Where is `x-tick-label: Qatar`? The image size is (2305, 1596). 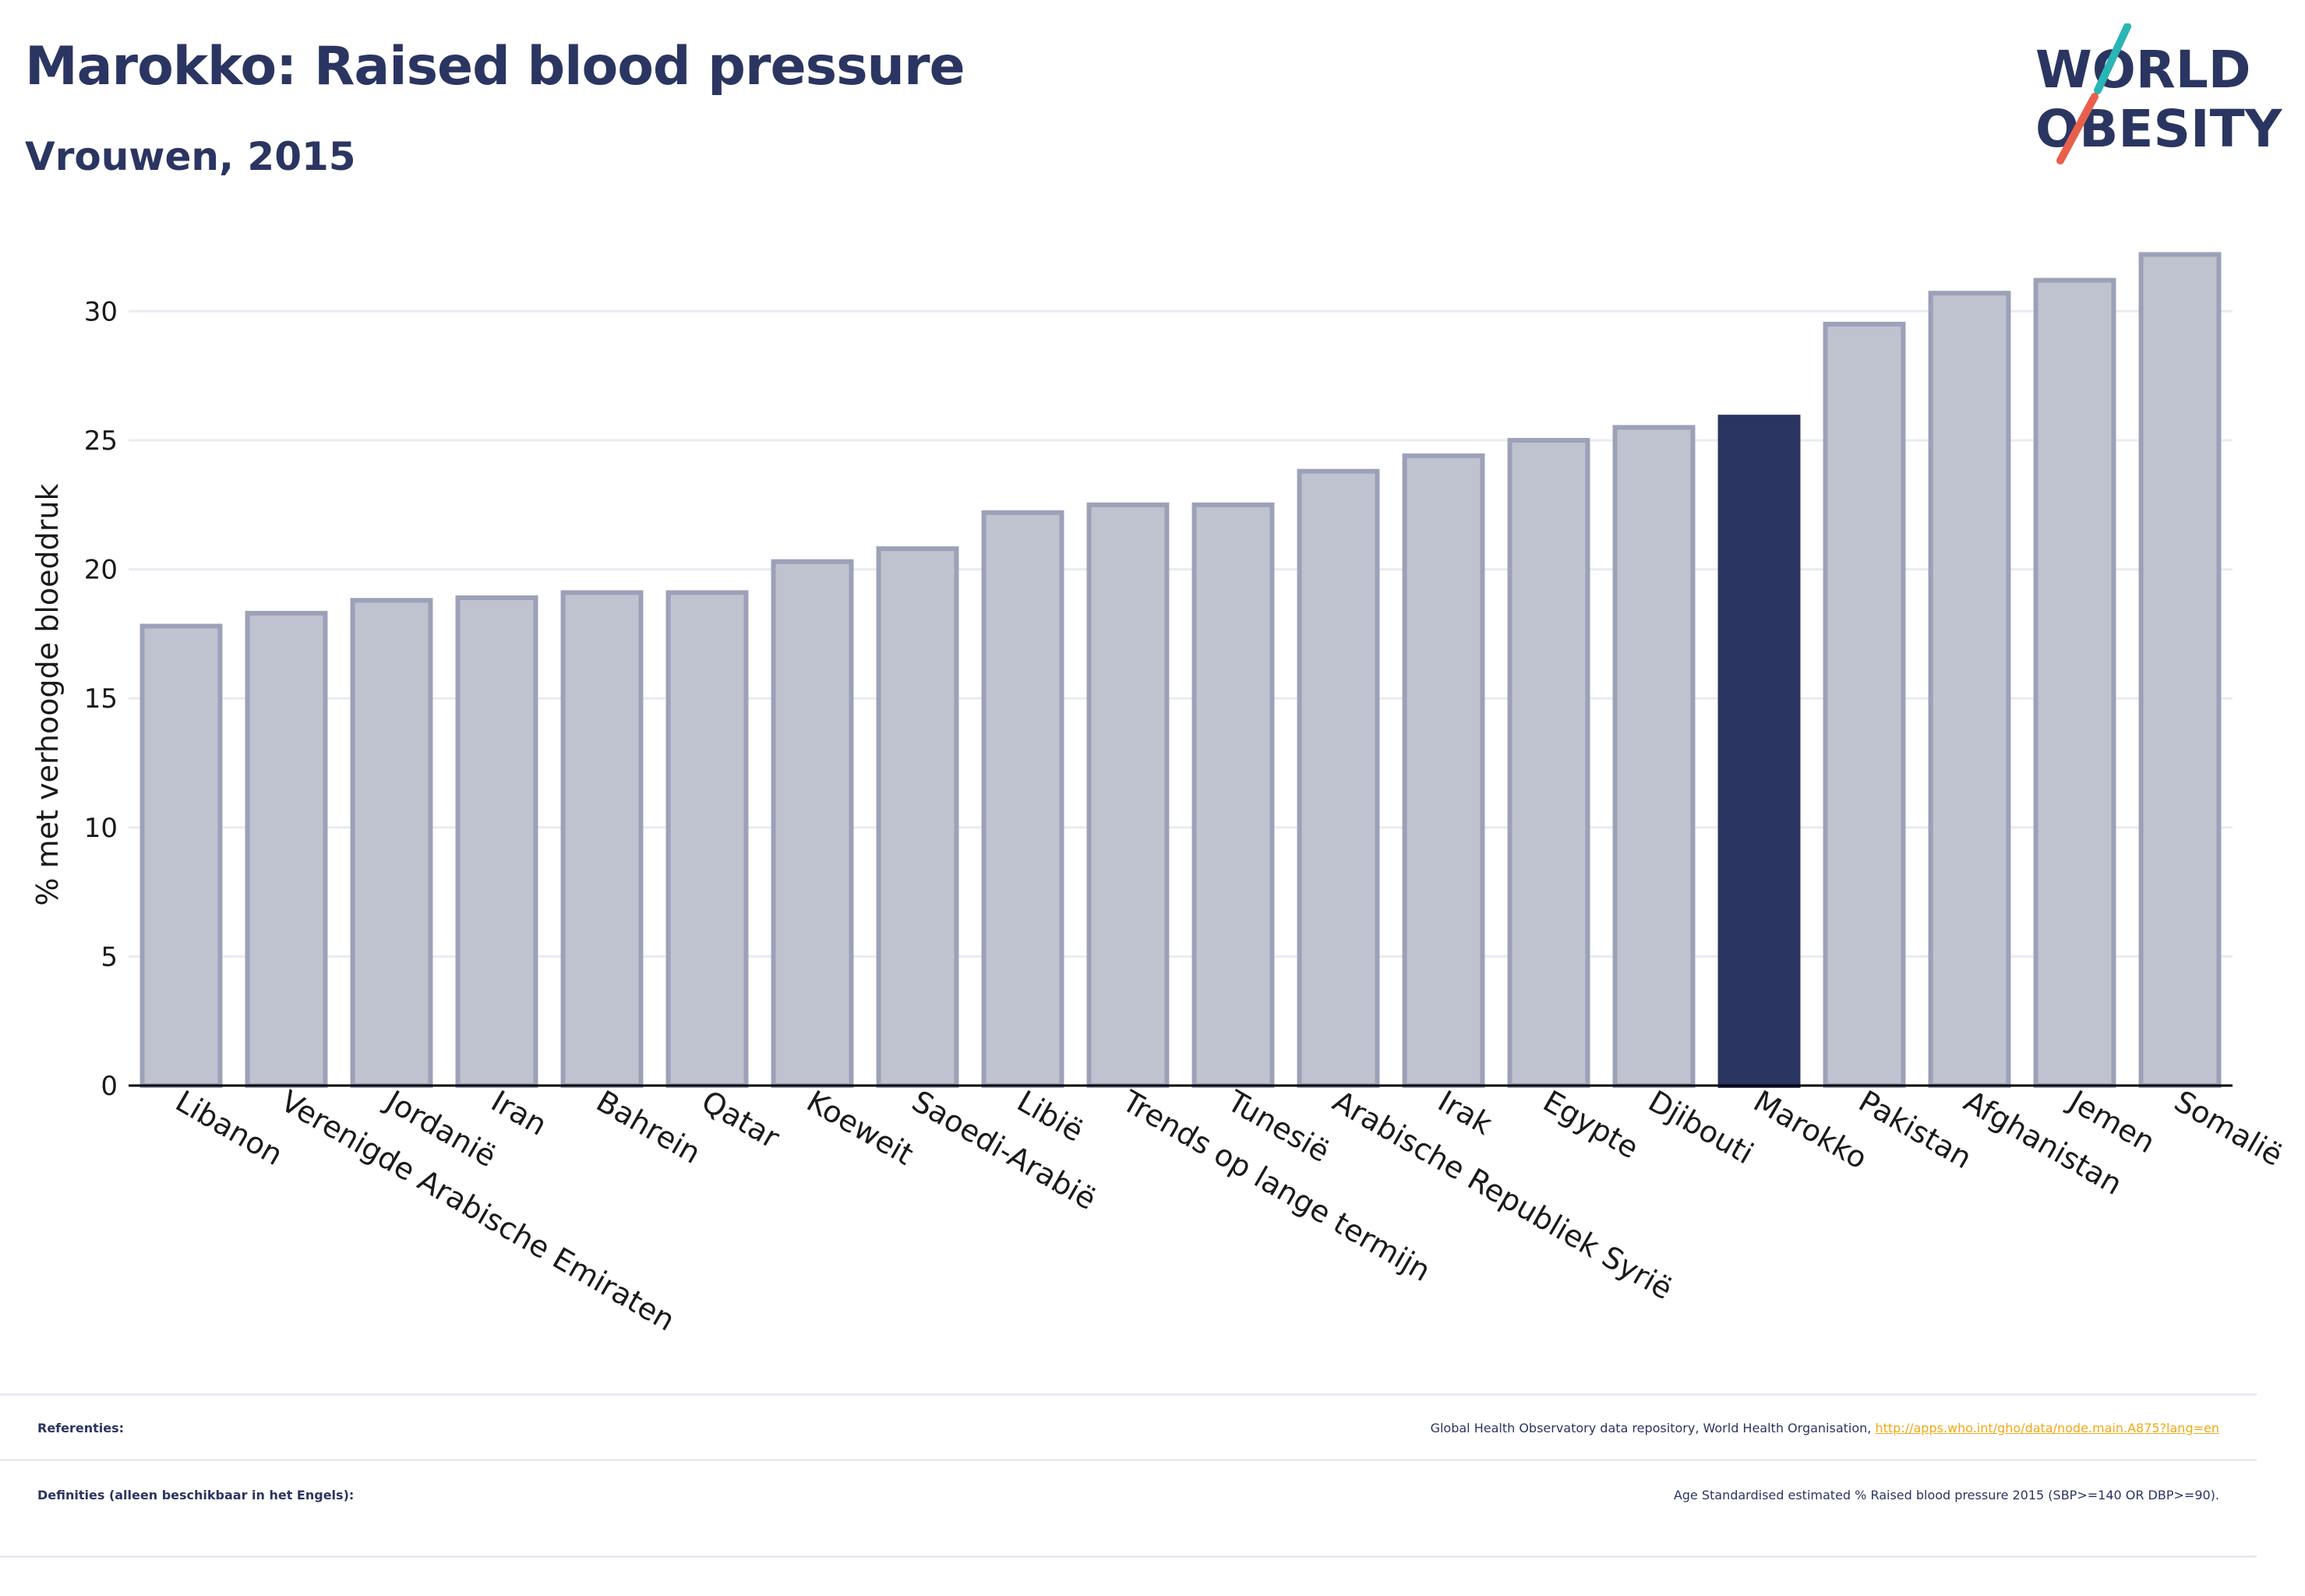 x-tick-label: Qatar is located at coordinates (740, 1120).